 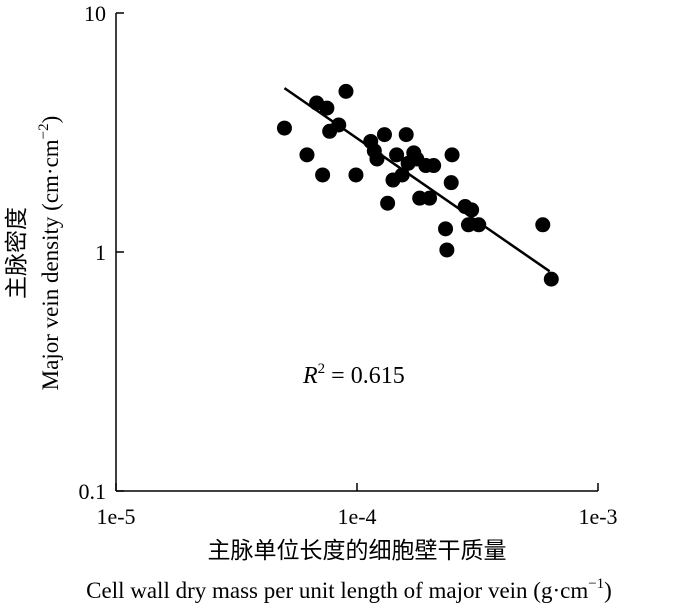 I want to click on y-axis-title-en: Major vein density (cm·cm−2), so click(x=49, y=253).